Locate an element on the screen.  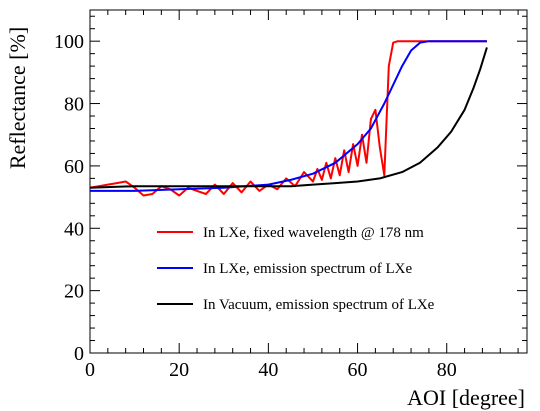
y-tick-label: 60 is located at coordinates (74, 167).